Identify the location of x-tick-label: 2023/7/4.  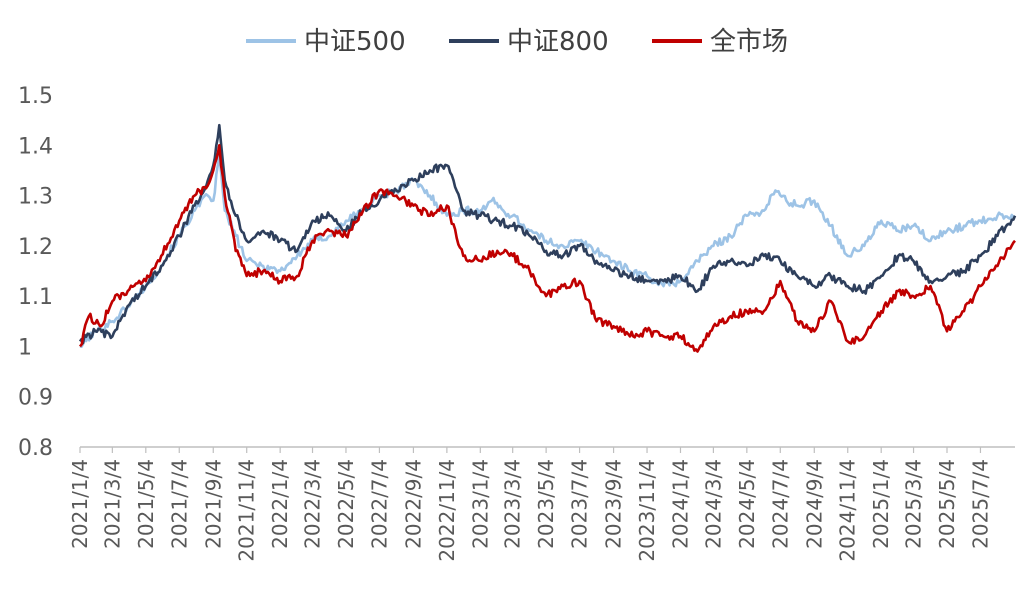
(580, 504).